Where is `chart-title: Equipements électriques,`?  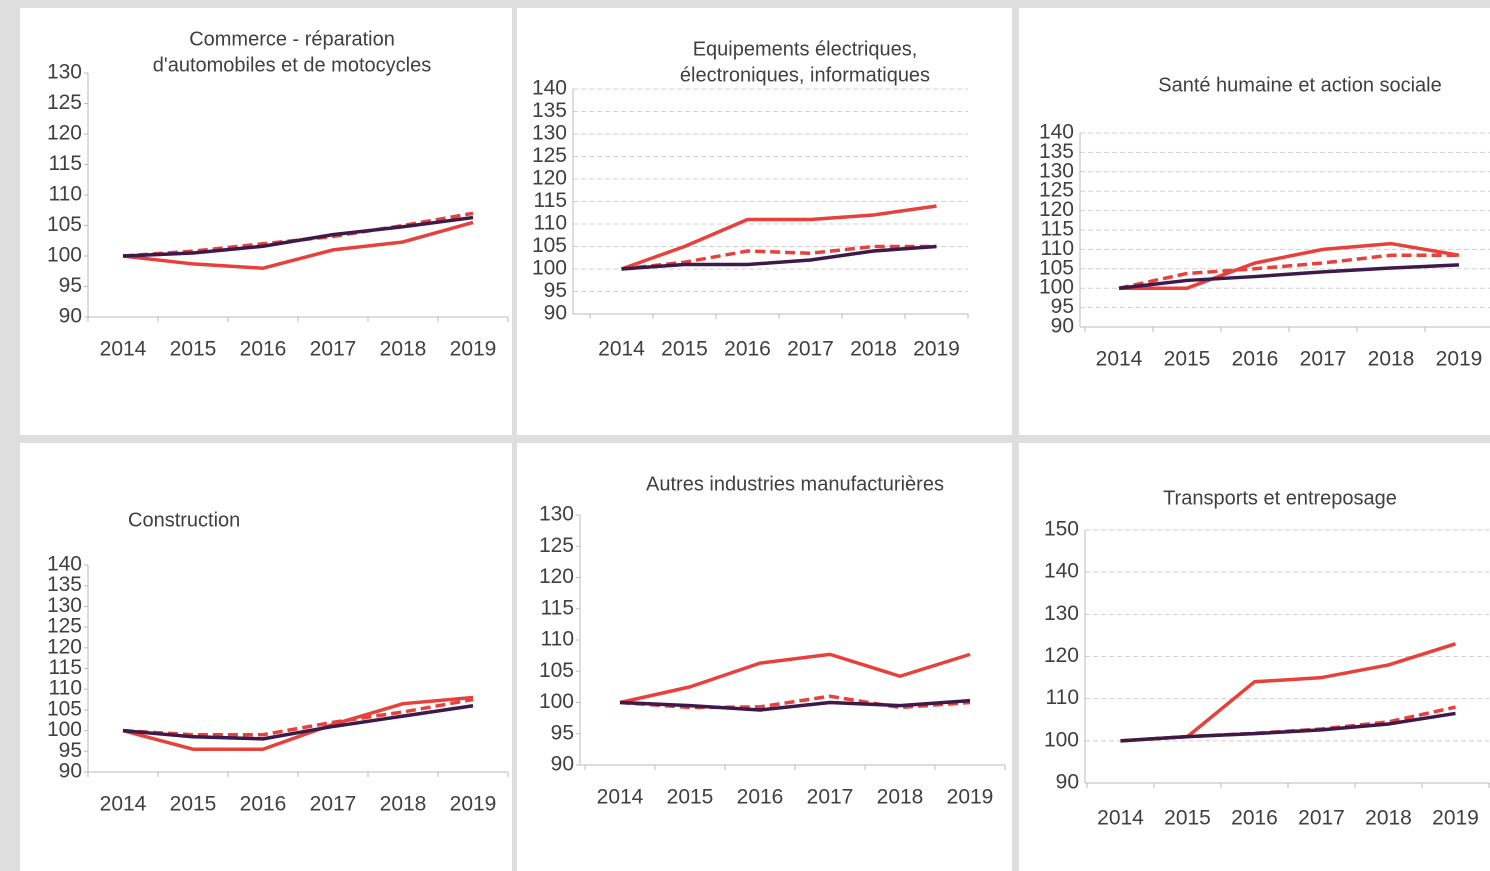
chart-title: Equipements électriques, is located at coordinates (805, 49).